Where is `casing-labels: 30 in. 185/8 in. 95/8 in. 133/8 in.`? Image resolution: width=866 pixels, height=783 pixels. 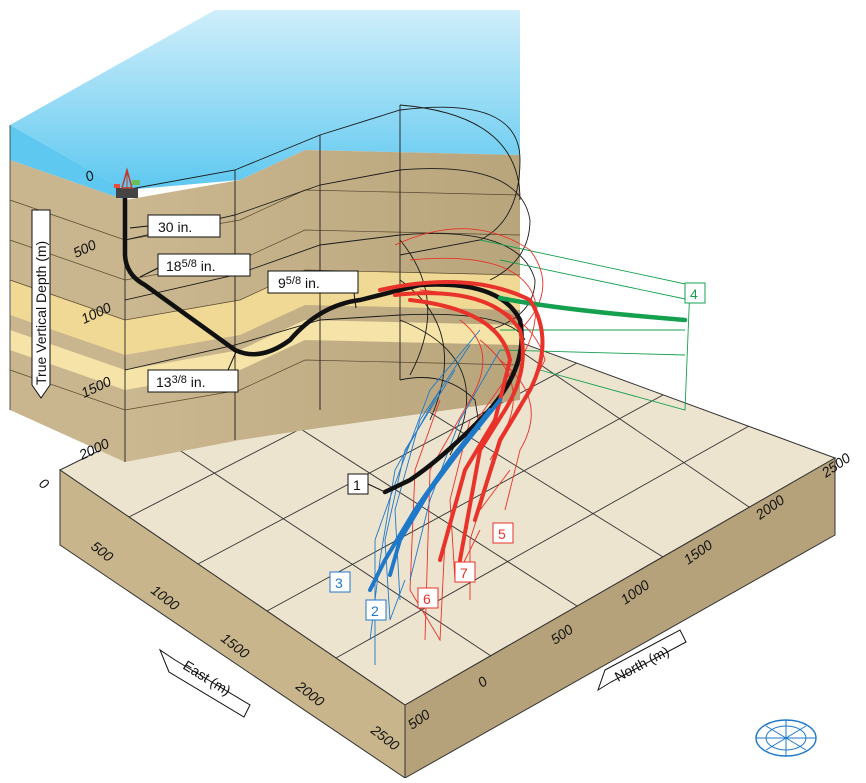
casing-labels: 30 in. 185/8 in. 95/8 in. 133/8 in. is located at coordinates (244, 303).